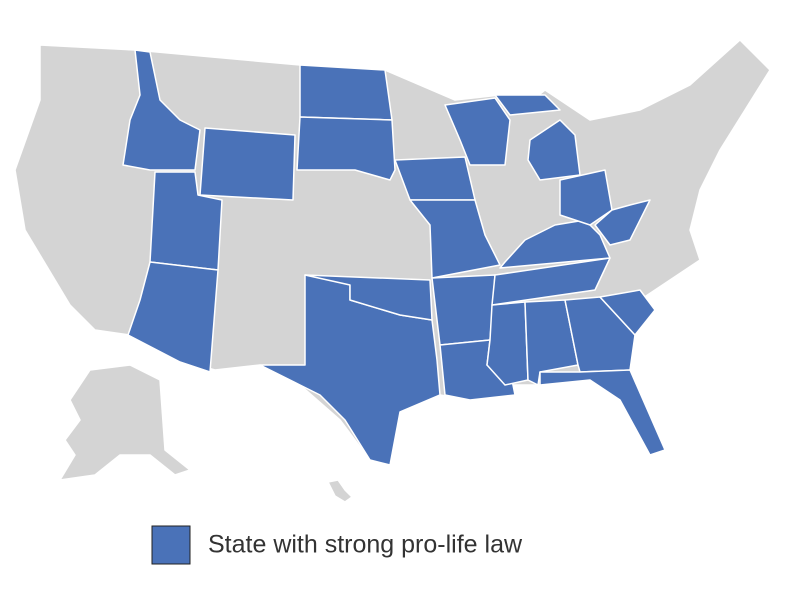 This screenshot has height=595, width=800. What do you see at coordinates (171, 545) in the screenshot?
I see `legend-swatch` at bounding box center [171, 545].